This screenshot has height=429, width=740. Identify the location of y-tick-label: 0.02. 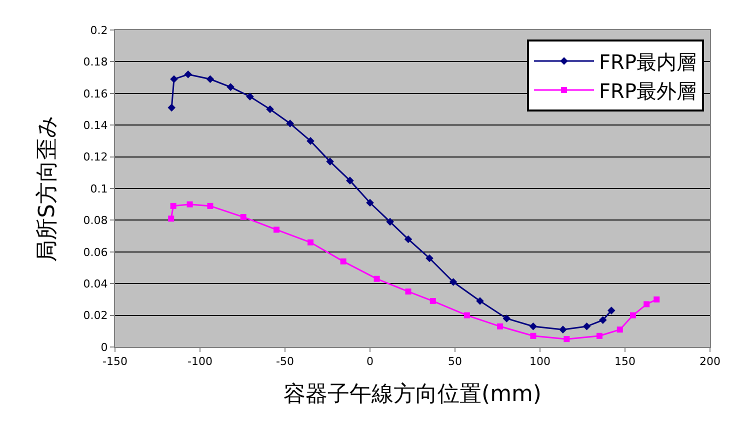
(95, 315).